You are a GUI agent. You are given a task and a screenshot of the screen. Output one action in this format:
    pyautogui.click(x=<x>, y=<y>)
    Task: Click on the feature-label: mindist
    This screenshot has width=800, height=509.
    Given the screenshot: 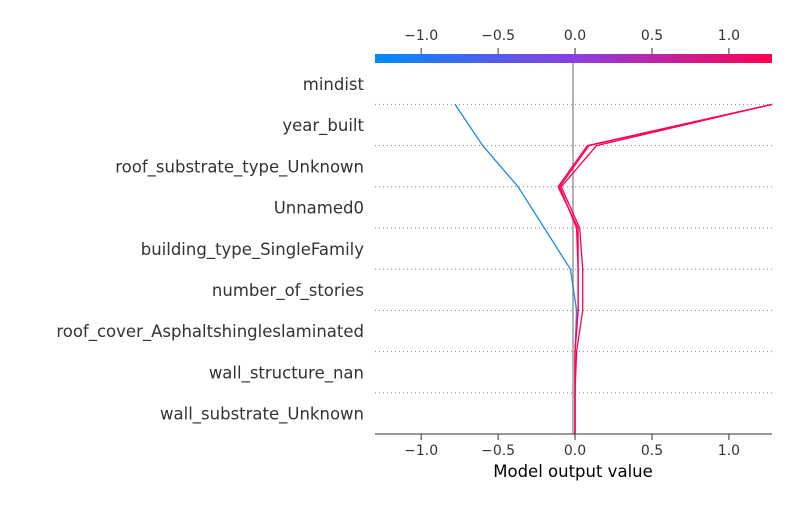 What is the action you would take?
    pyautogui.click(x=334, y=84)
    